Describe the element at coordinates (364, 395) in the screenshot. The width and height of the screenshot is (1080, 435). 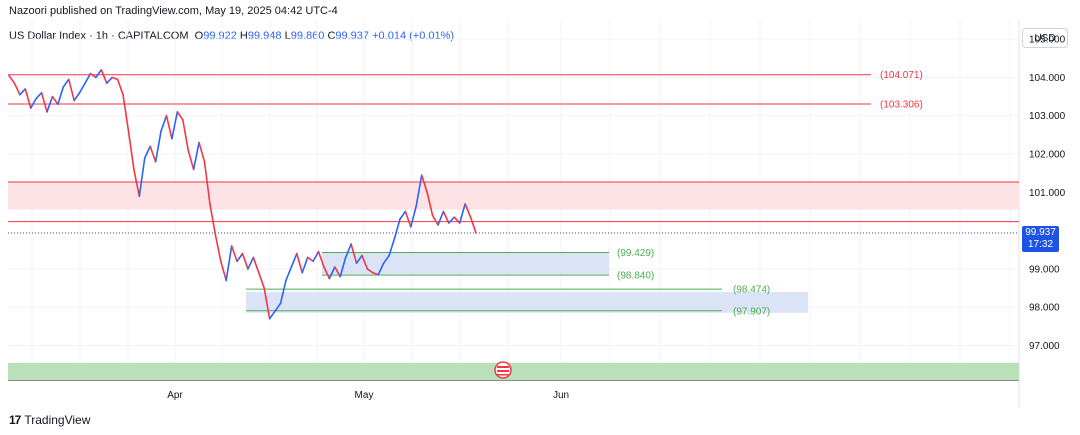
I see `time-tick-label: May` at that location.